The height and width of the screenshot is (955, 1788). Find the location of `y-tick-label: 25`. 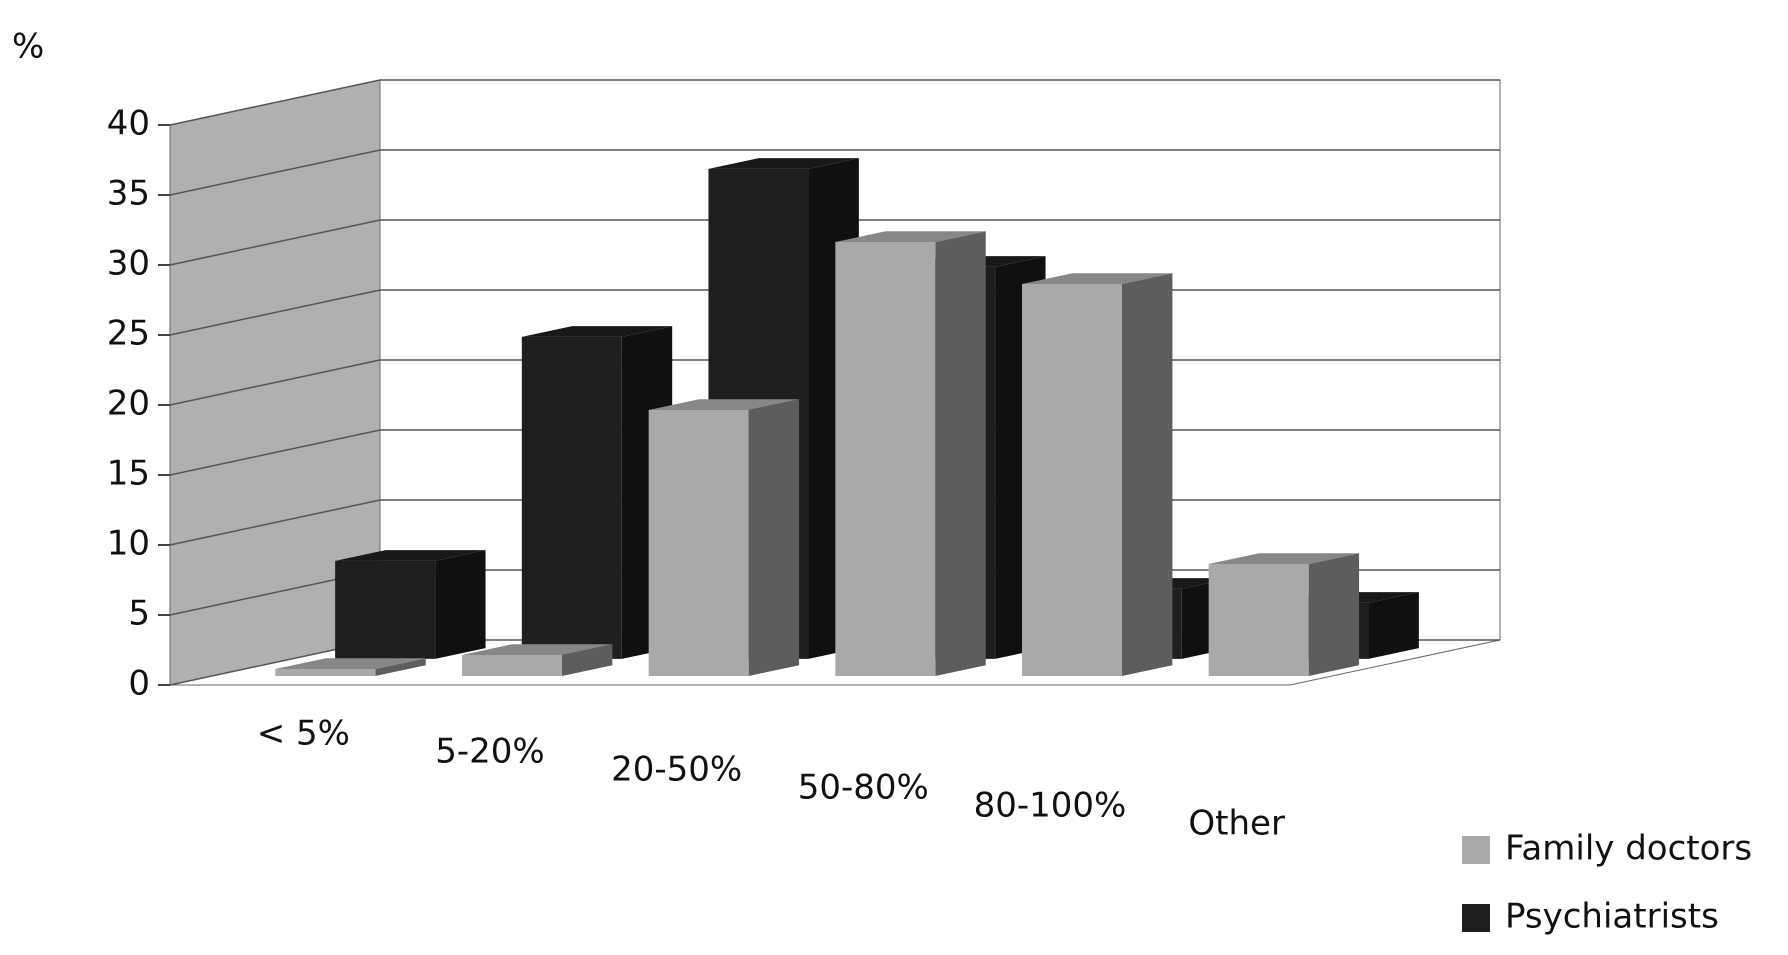

y-tick-label: 25 is located at coordinates (128, 334).